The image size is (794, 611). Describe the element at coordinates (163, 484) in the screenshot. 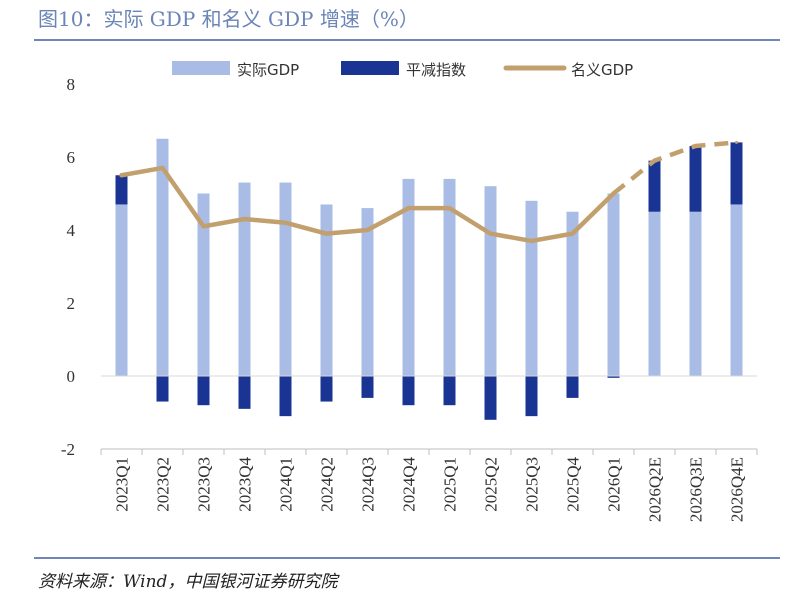

I see `x-tick-label: 2023Q2` at that location.